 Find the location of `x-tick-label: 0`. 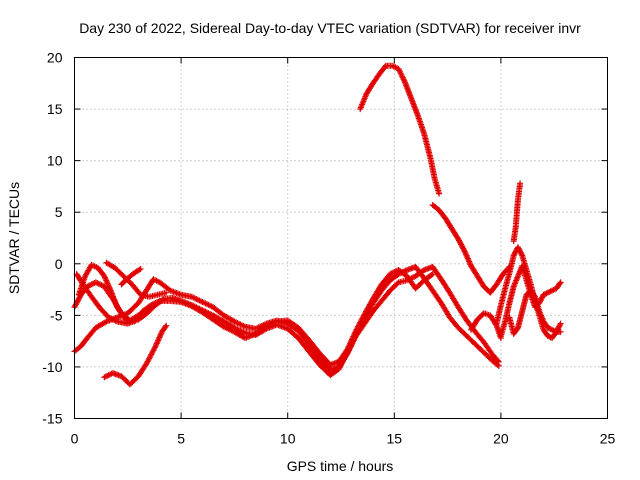

x-tick-label: 0 is located at coordinates (75, 439).